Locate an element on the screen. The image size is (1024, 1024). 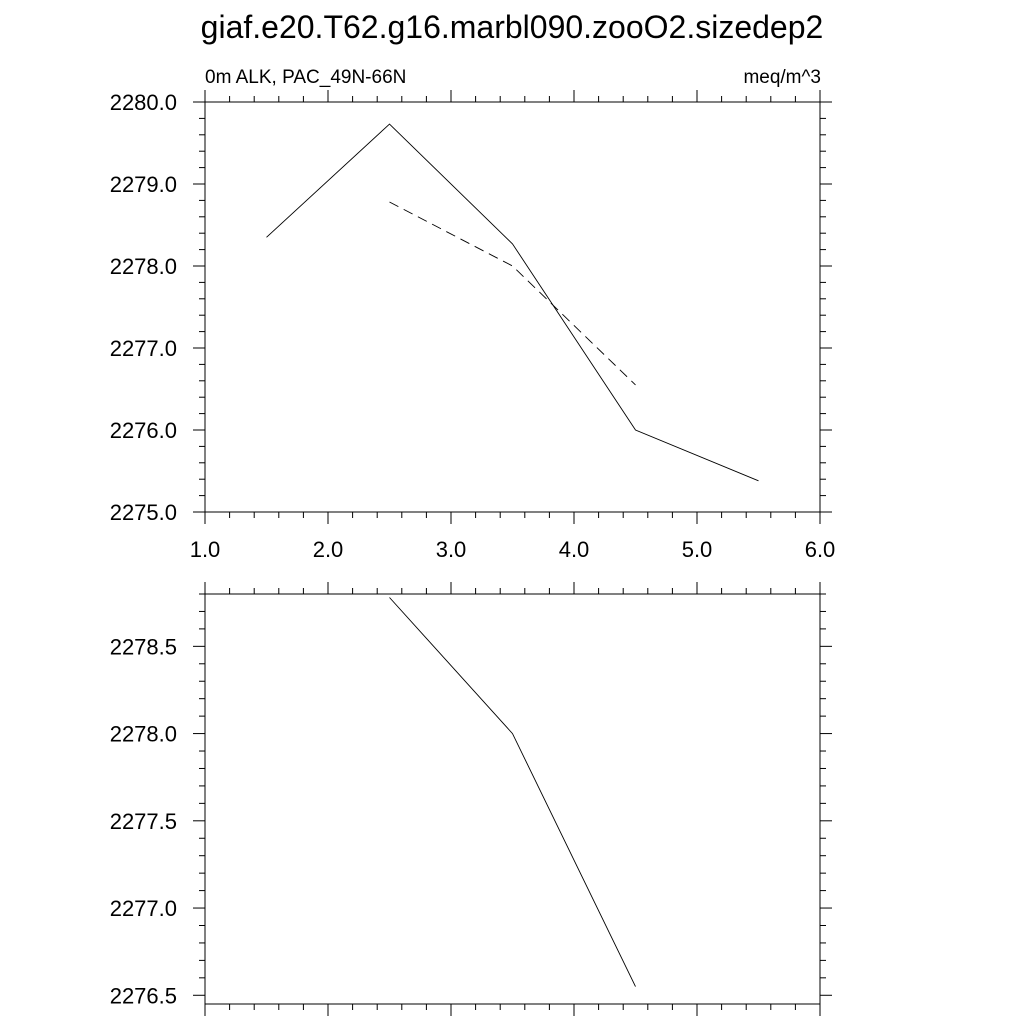
y-tick-label: 2277.5 is located at coordinates (143, 821).